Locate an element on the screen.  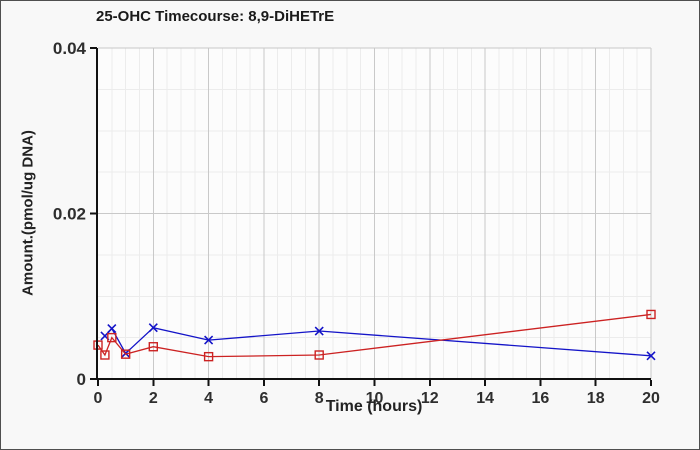
x-tick-label: 16 is located at coordinates (541, 398).